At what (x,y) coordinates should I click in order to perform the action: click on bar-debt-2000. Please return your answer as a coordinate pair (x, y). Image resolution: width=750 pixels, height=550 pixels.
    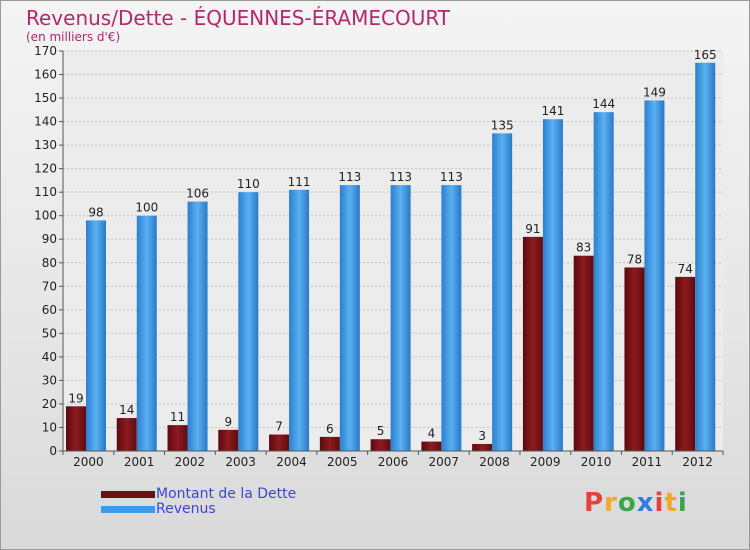
    Looking at the image, I should click on (76, 428).